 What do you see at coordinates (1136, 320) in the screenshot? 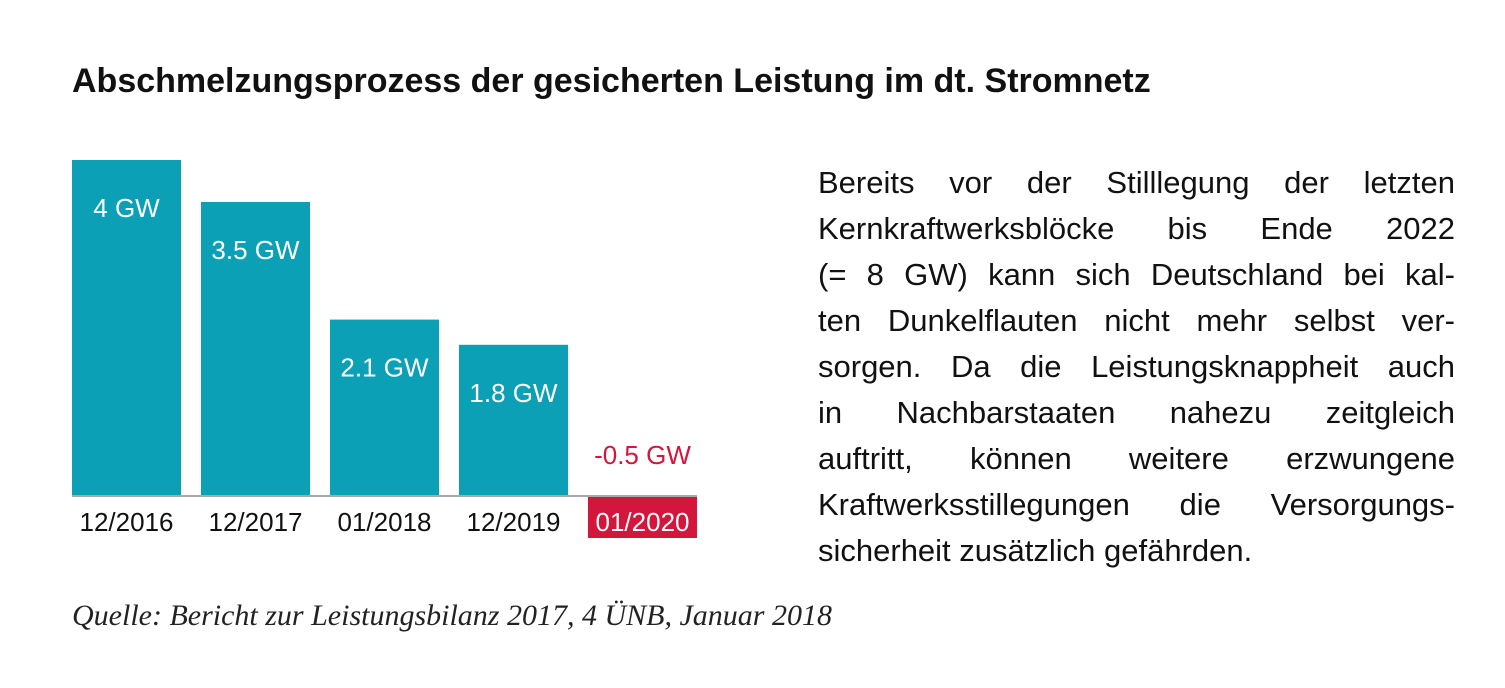
I see `text-line: ten Dunkelflauten nicht mehr selbst ver-` at bounding box center [1136, 320].